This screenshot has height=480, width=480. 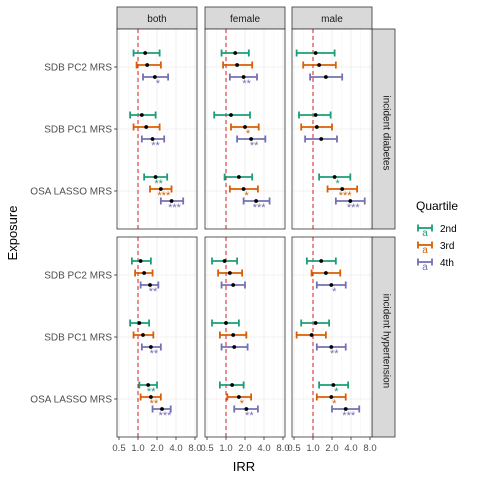 I want to click on legend-key-glyph: a, so click(x=425, y=233).